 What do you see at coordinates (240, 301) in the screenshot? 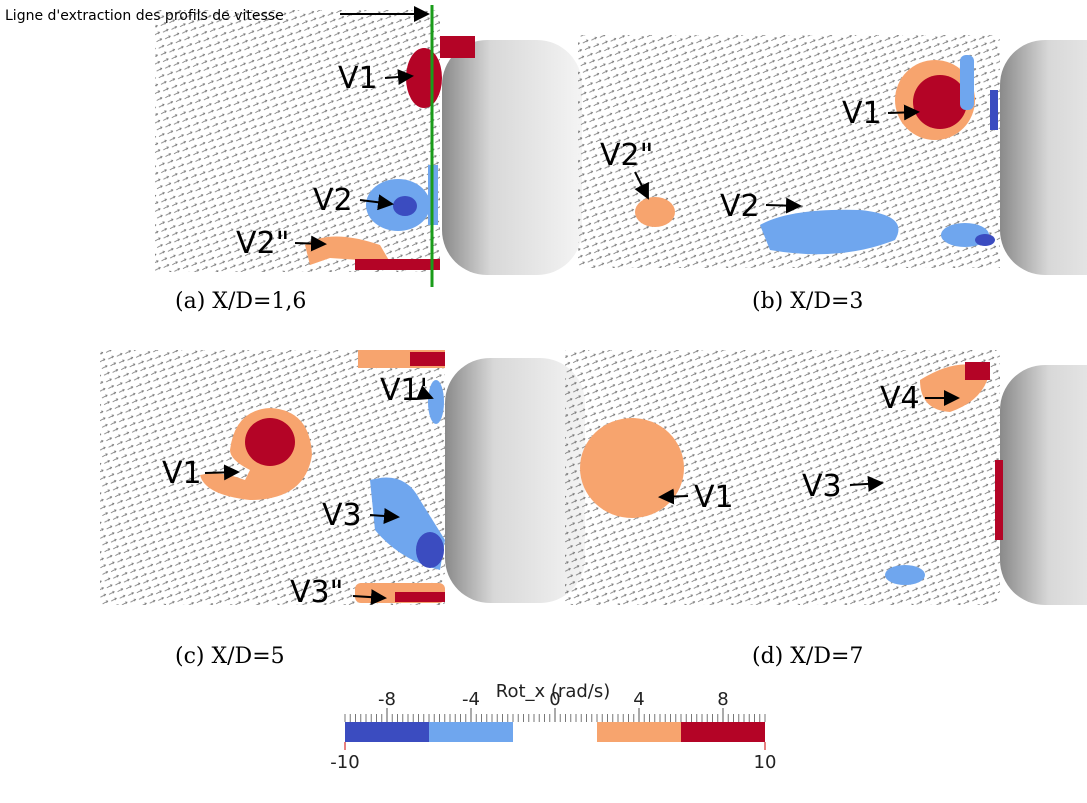
I see `caption: (a) X/D=1,6` at bounding box center [240, 301].